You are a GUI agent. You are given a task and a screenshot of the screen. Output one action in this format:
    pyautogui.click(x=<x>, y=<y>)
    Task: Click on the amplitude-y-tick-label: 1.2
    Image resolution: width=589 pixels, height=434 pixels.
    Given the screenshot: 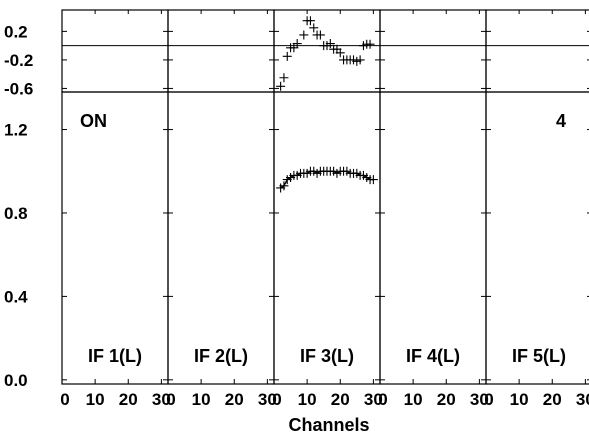 What is the action you would take?
    pyautogui.click(x=16, y=130)
    